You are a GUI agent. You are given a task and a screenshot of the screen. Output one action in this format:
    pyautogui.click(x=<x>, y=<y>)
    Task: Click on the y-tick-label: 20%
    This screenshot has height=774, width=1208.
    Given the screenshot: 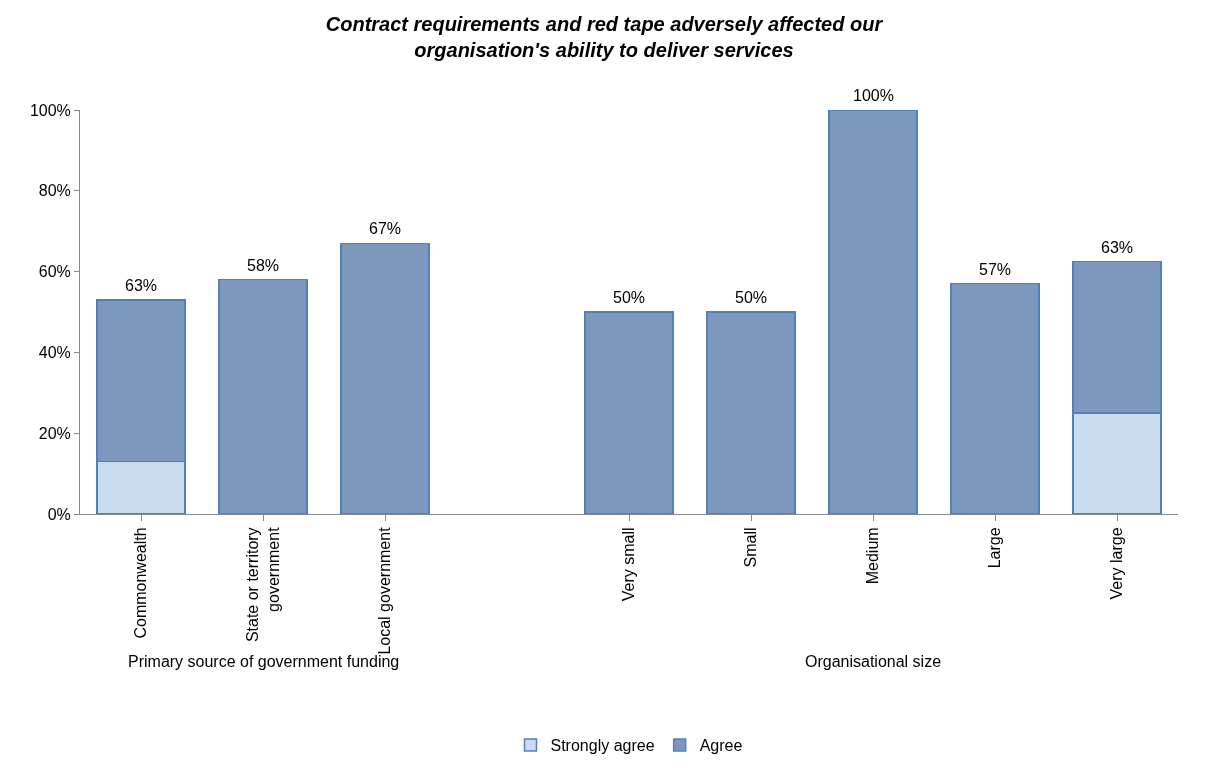 What is the action you would take?
    pyautogui.click(x=54, y=433)
    